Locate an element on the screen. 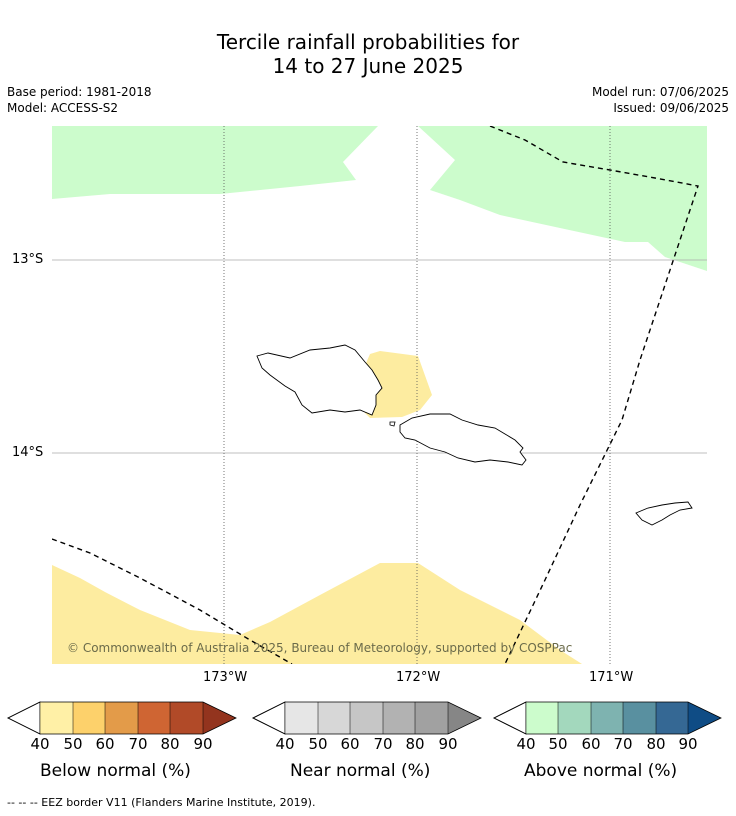 This screenshot has height=816, width=736. above-normal-region-nw is located at coordinates (215, 162).